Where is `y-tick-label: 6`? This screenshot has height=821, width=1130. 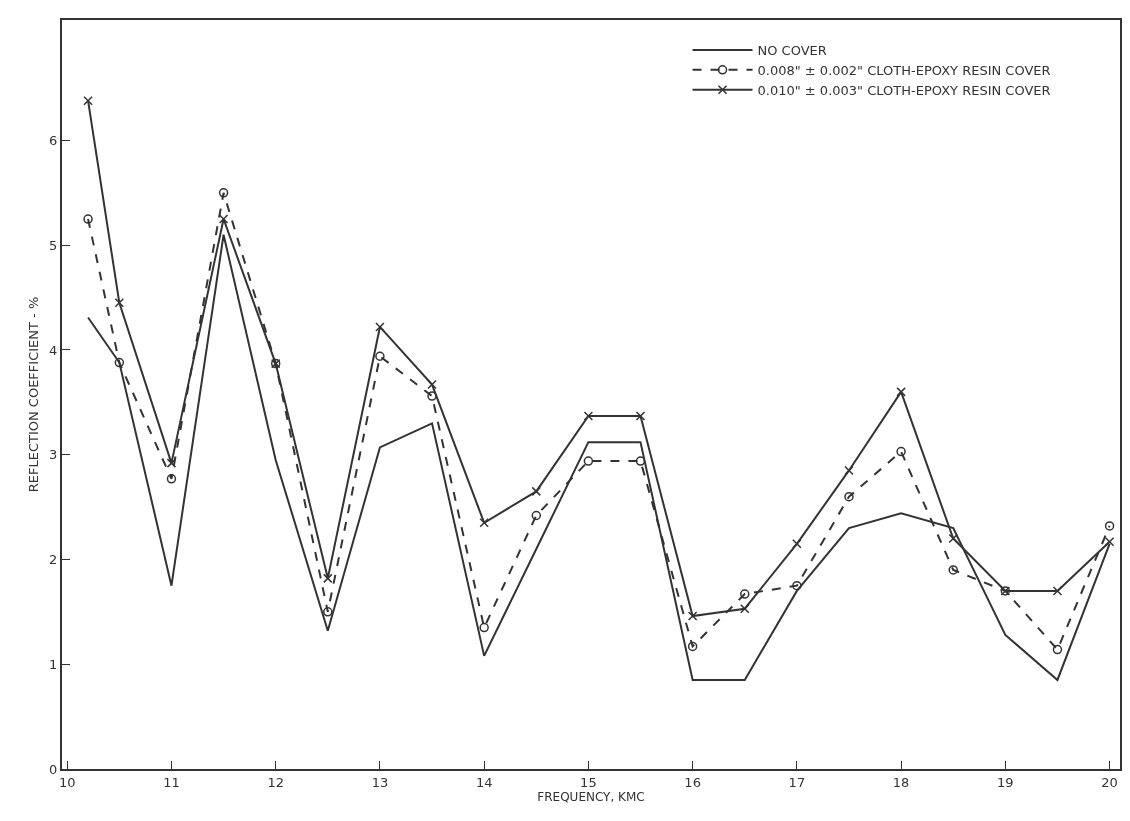
y-tick-label: 6 is located at coordinates (53, 141).